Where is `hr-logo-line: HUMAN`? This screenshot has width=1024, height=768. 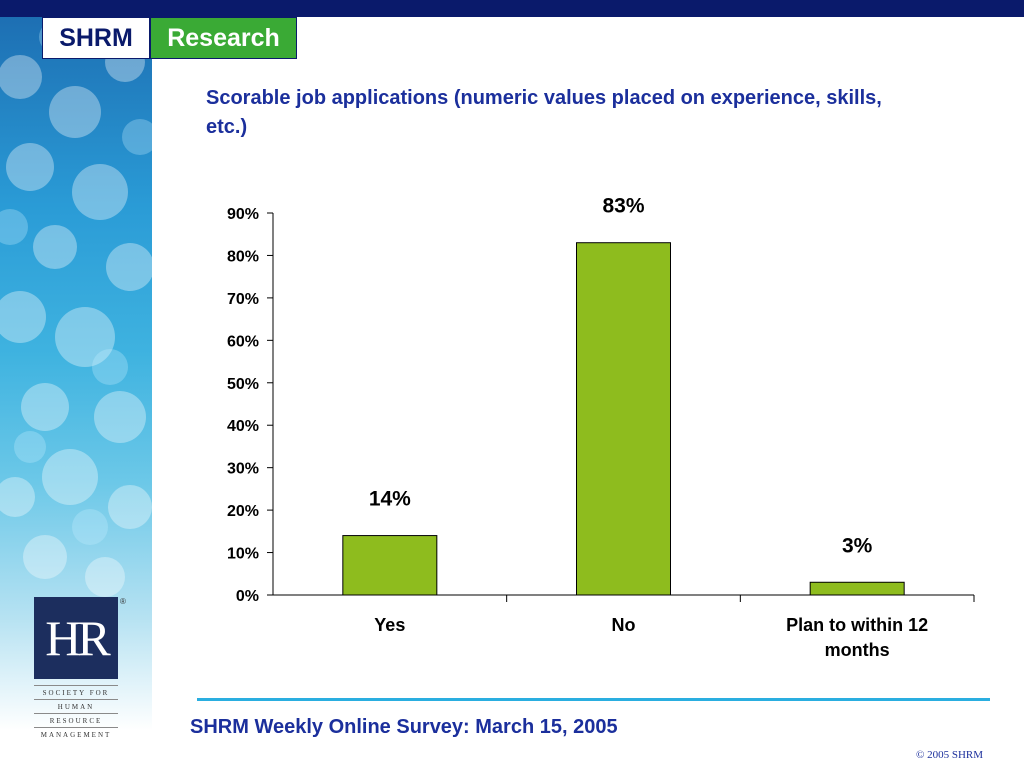 hr-logo-line: HUMAN is located at coordinates (76, 706).